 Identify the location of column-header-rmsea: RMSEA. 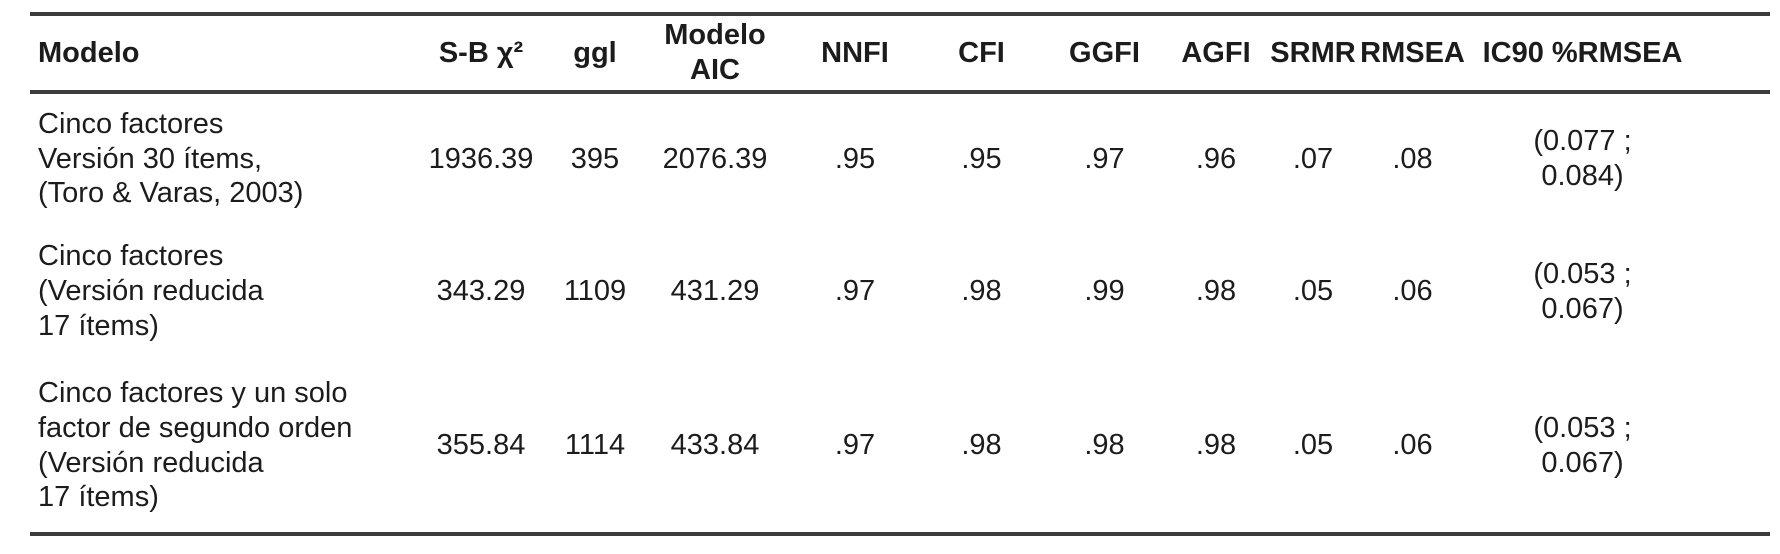
(1412, 54).